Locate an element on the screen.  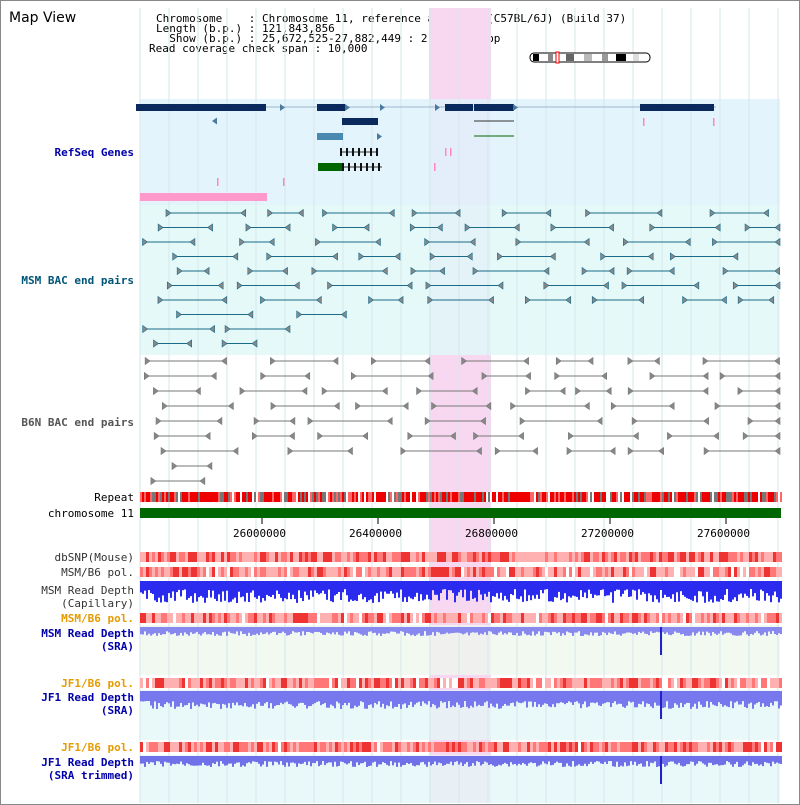
repeat-track is located at coordinates (461, 497).